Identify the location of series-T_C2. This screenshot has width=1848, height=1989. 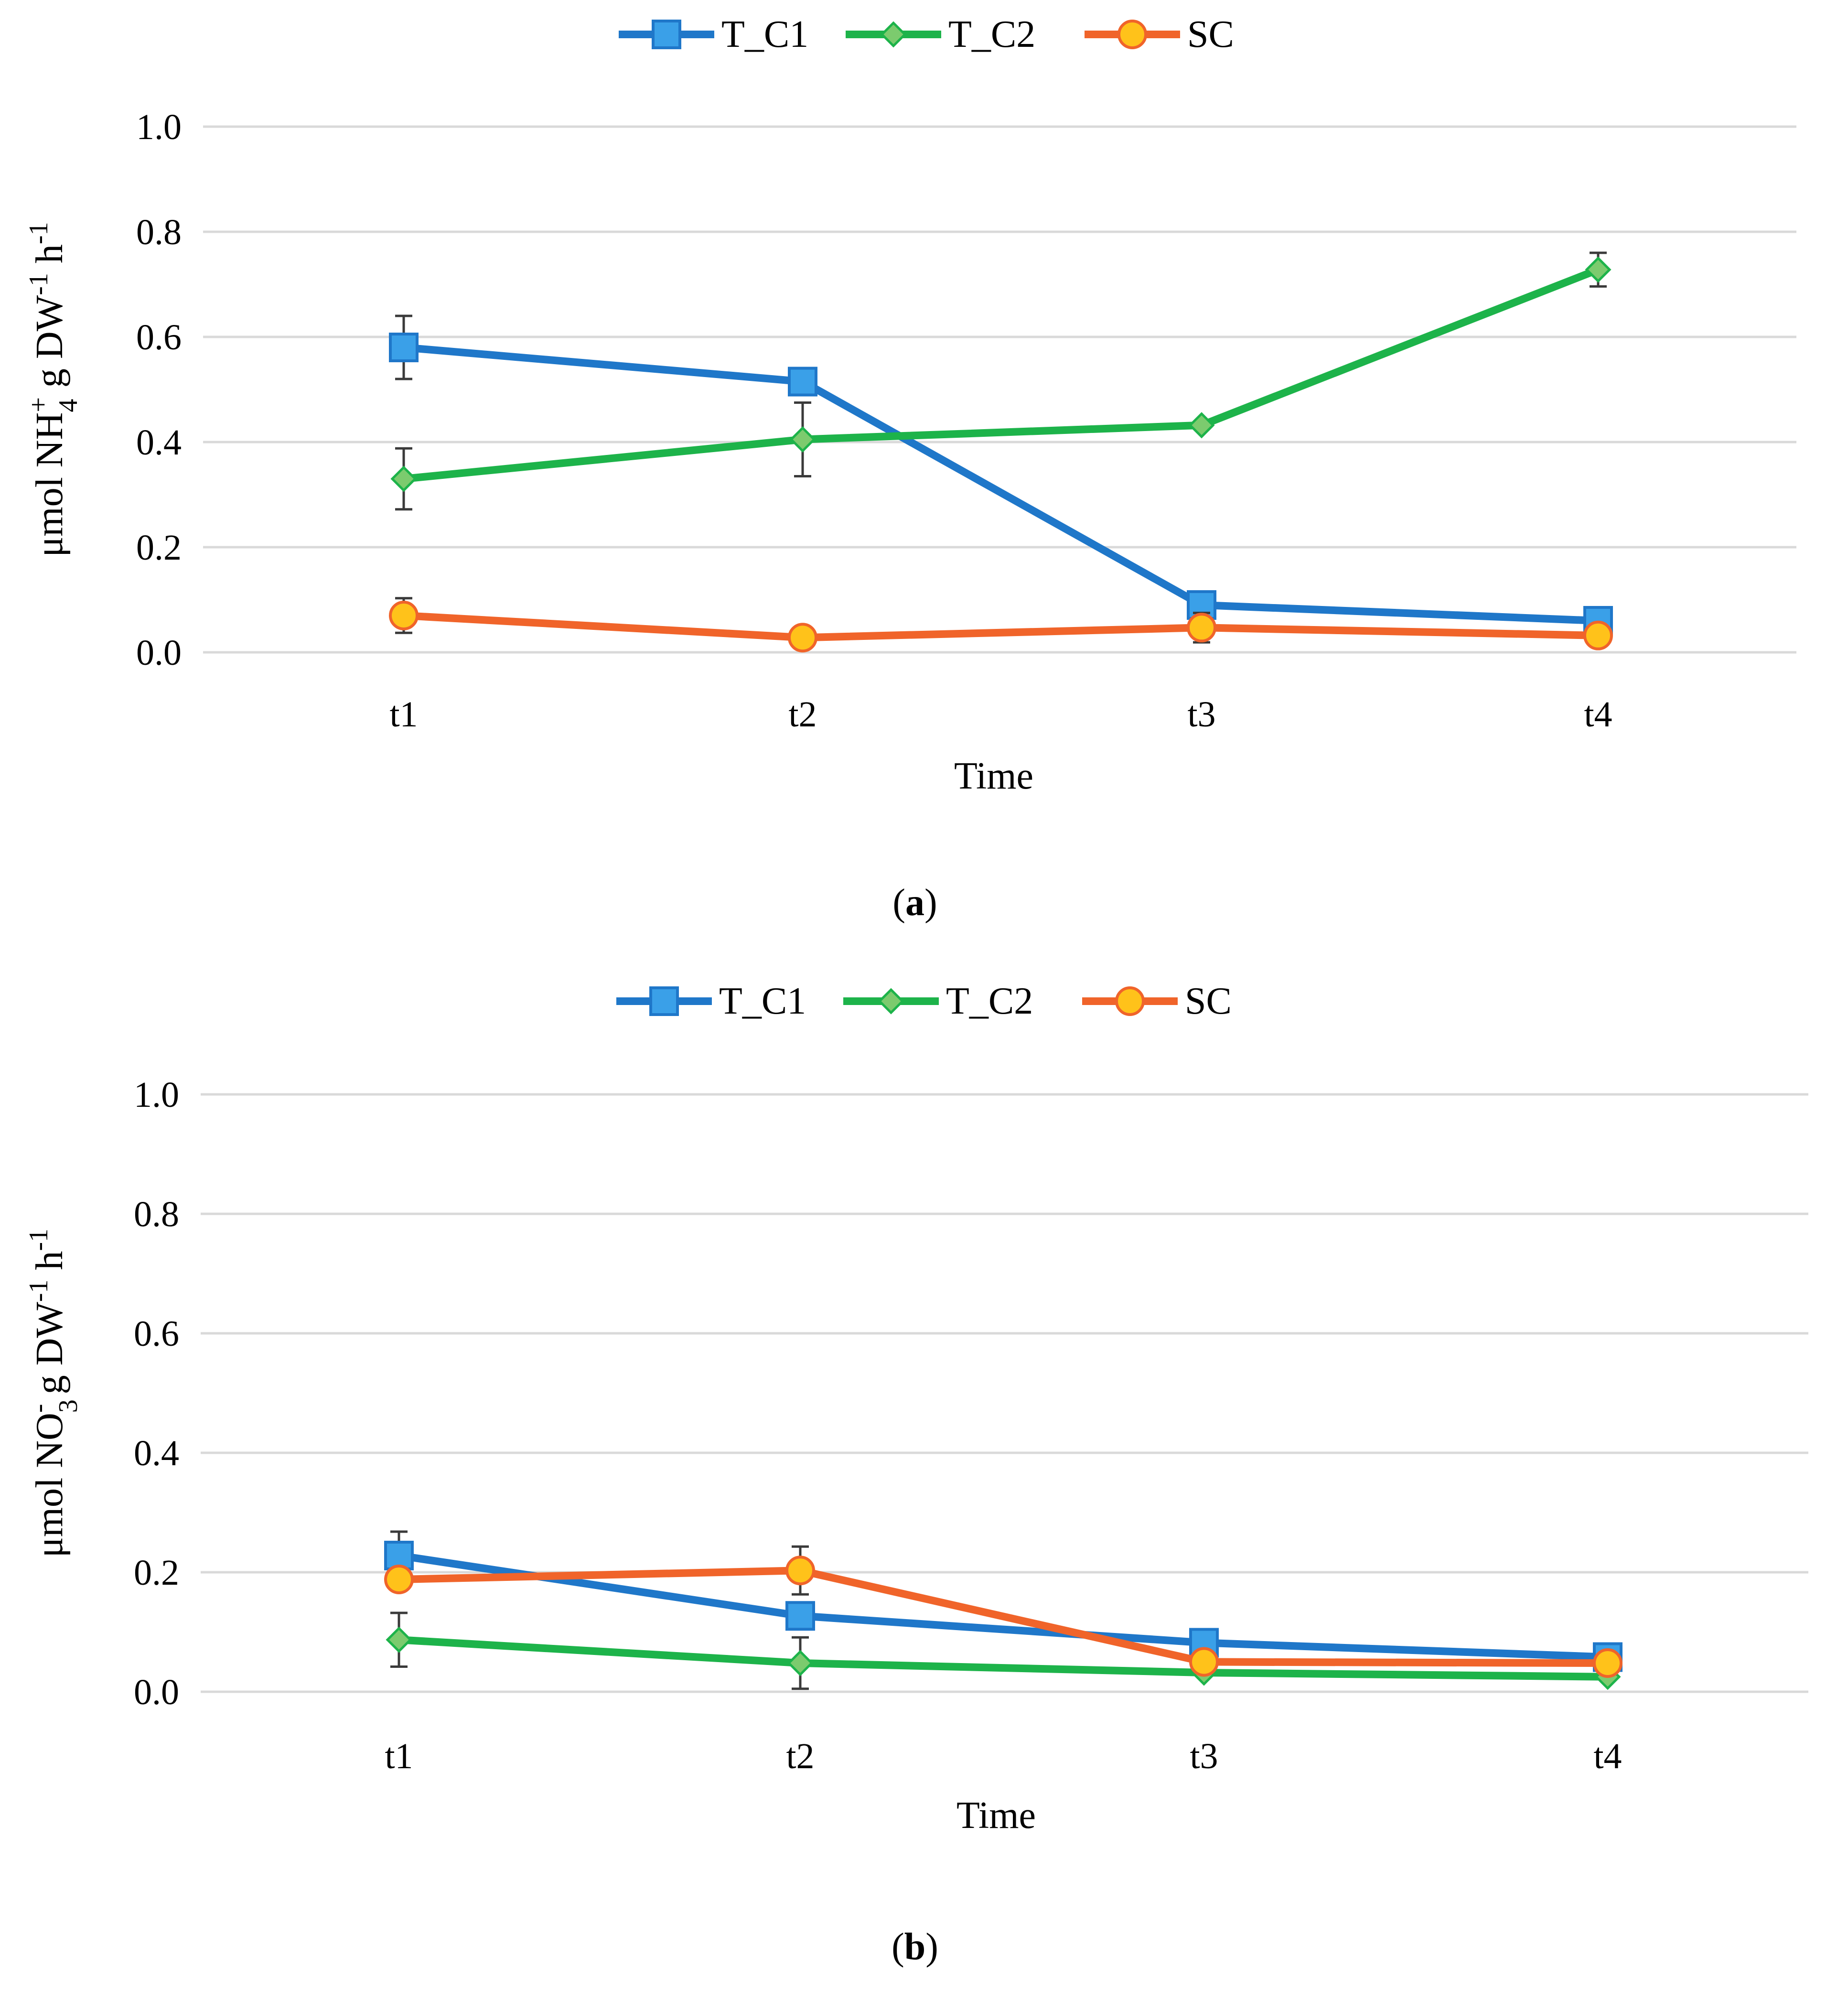
(1001, 381).